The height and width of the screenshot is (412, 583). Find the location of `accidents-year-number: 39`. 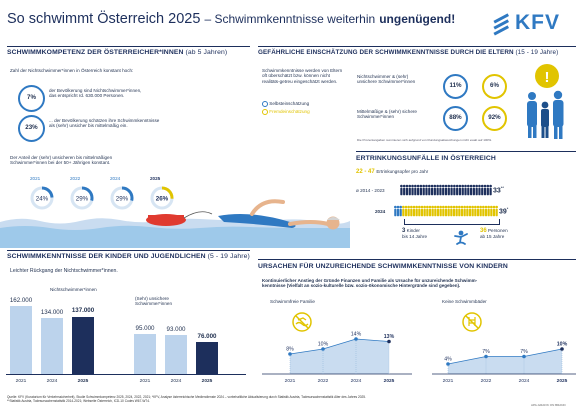

accidents-year-number: 39 is located at coordinates (503, 212).